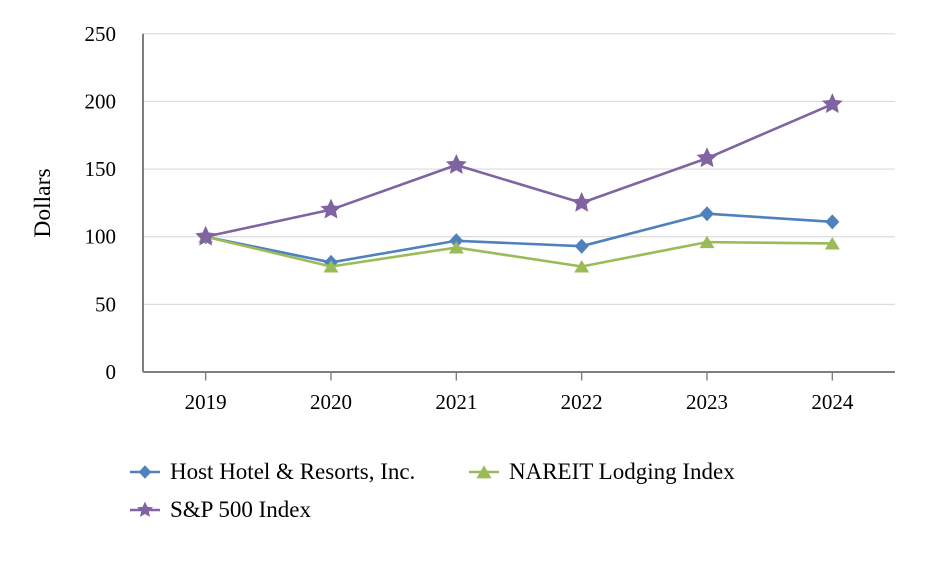 The width and height of the screenshot is (926, 580). What do you see at coordinates (145, 472) in the screenshot?
I see `diamond-marker-icon` at bounding box center [145, 472].